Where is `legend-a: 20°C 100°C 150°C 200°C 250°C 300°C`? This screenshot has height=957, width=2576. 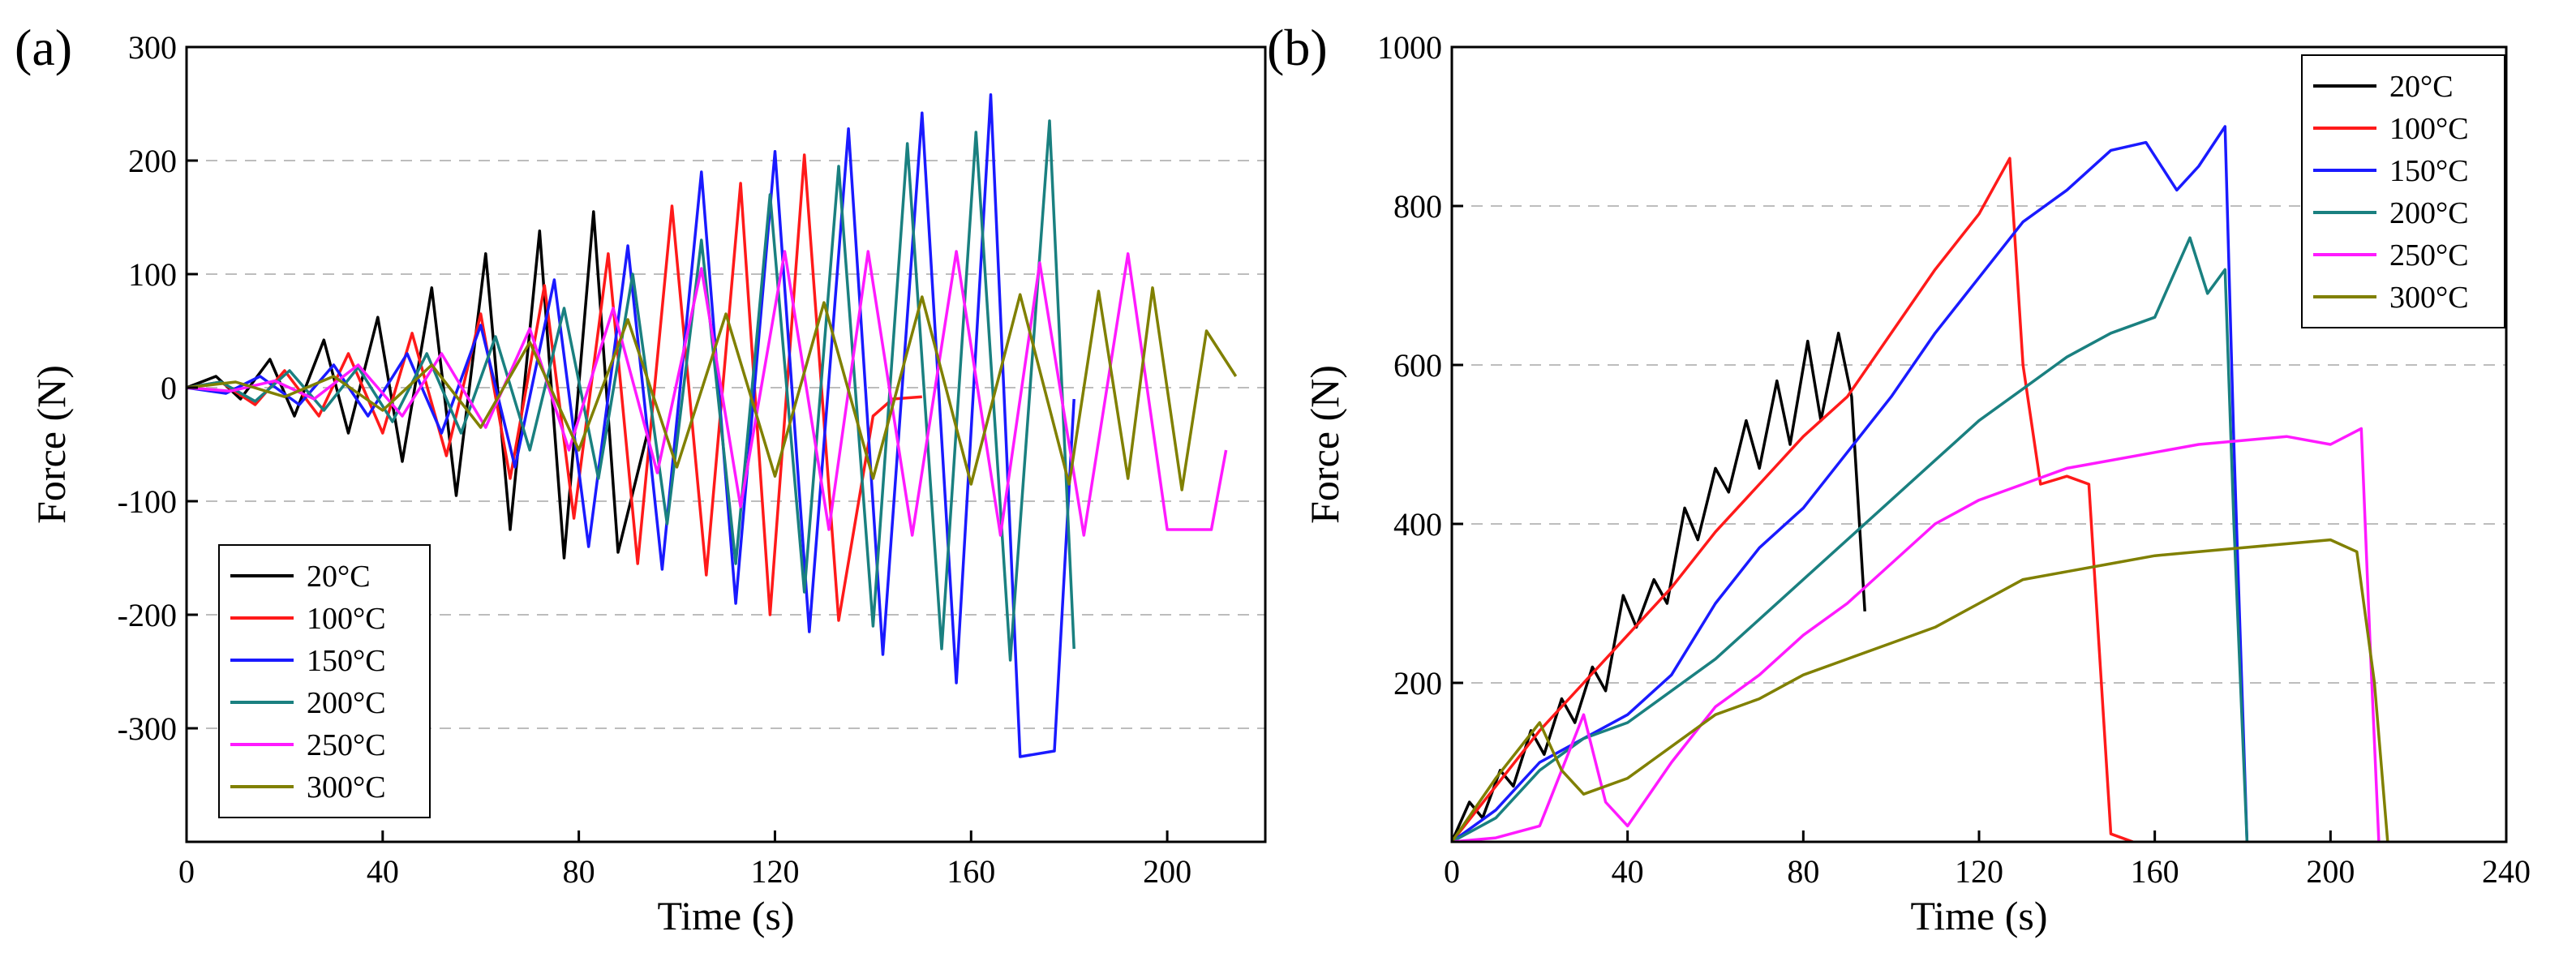
legend-a: 20°C 100°C 150°C 200°C 250°C 300°C is located at coordinates (324, 681).